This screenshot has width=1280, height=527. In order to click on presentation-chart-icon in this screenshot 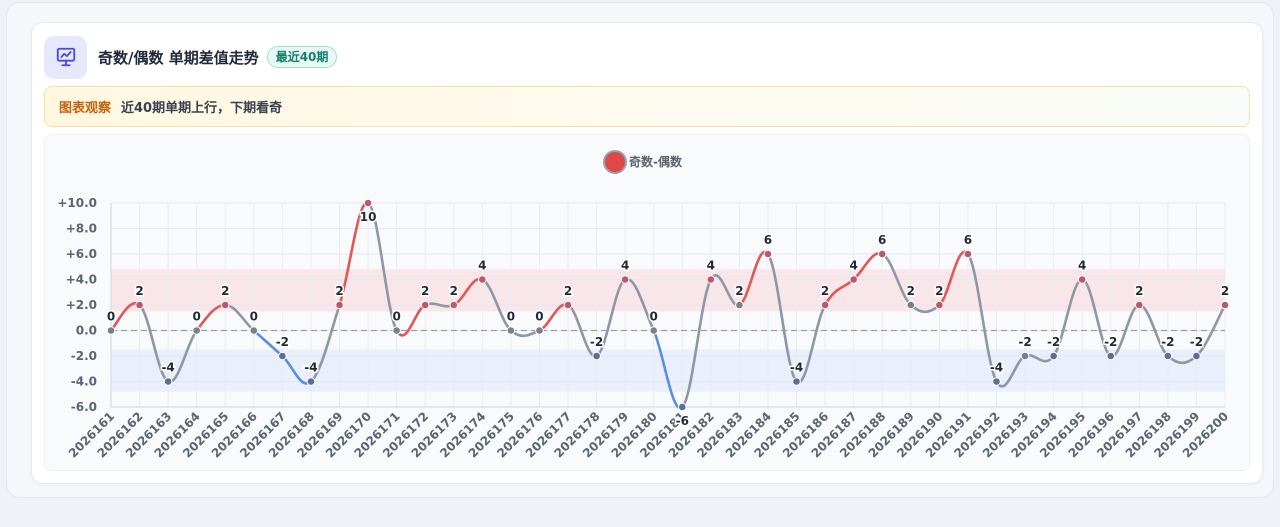, I will do `click(65, 57)`.